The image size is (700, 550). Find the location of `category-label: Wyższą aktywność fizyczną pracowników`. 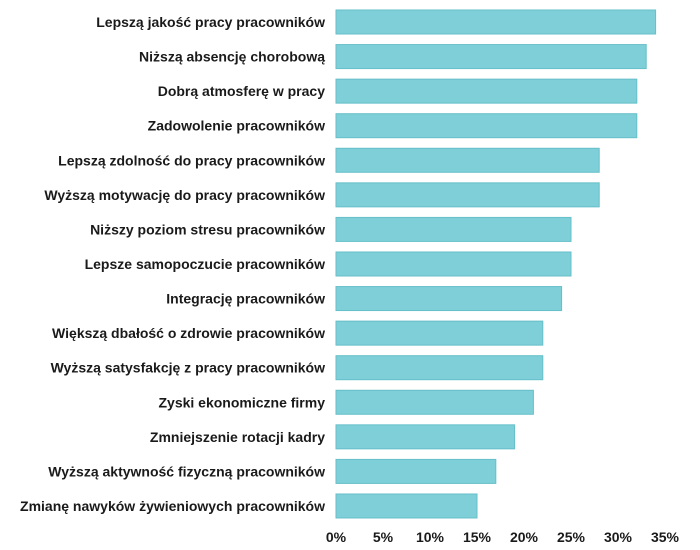

category-label: Wyższą aktywność fizyczną pracowników is located at coordinates (186, 471).